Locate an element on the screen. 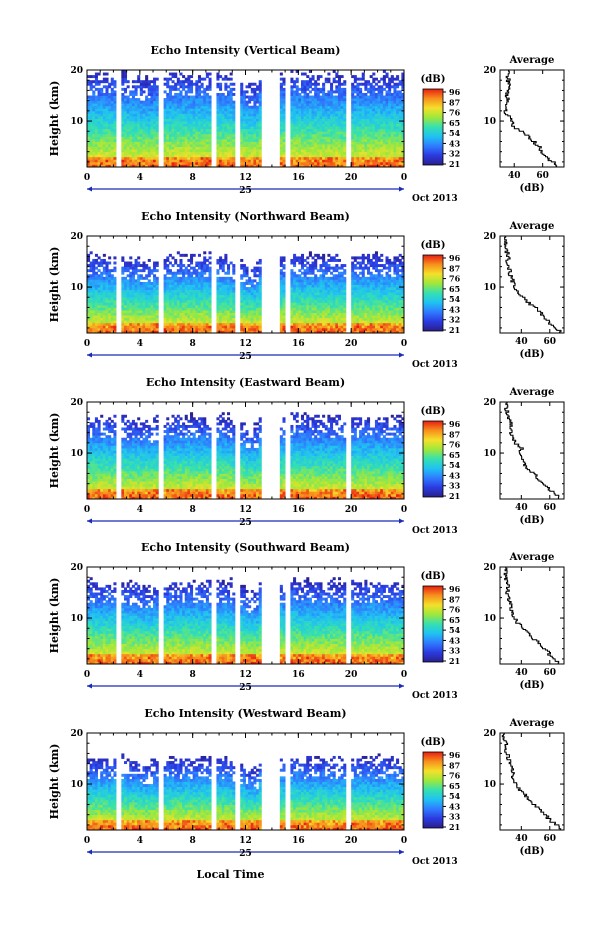 Image resolution: width=616 pixels, height=934 pixels. colorbar-title: (dB) is located at coordinates (433, 576).